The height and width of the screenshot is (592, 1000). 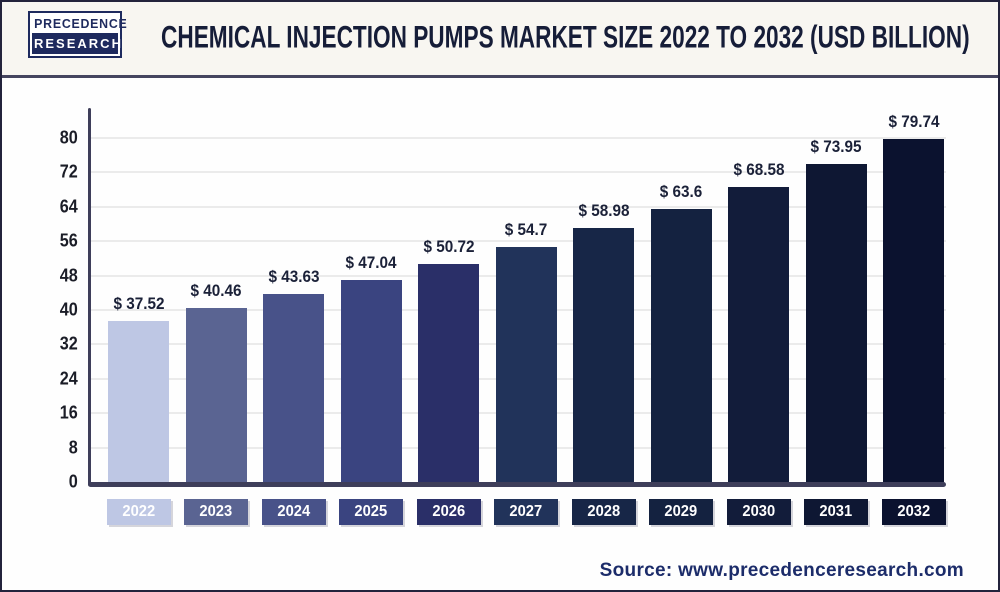 I want to click on y-tick-label: 56, so click(x=68, y=240).